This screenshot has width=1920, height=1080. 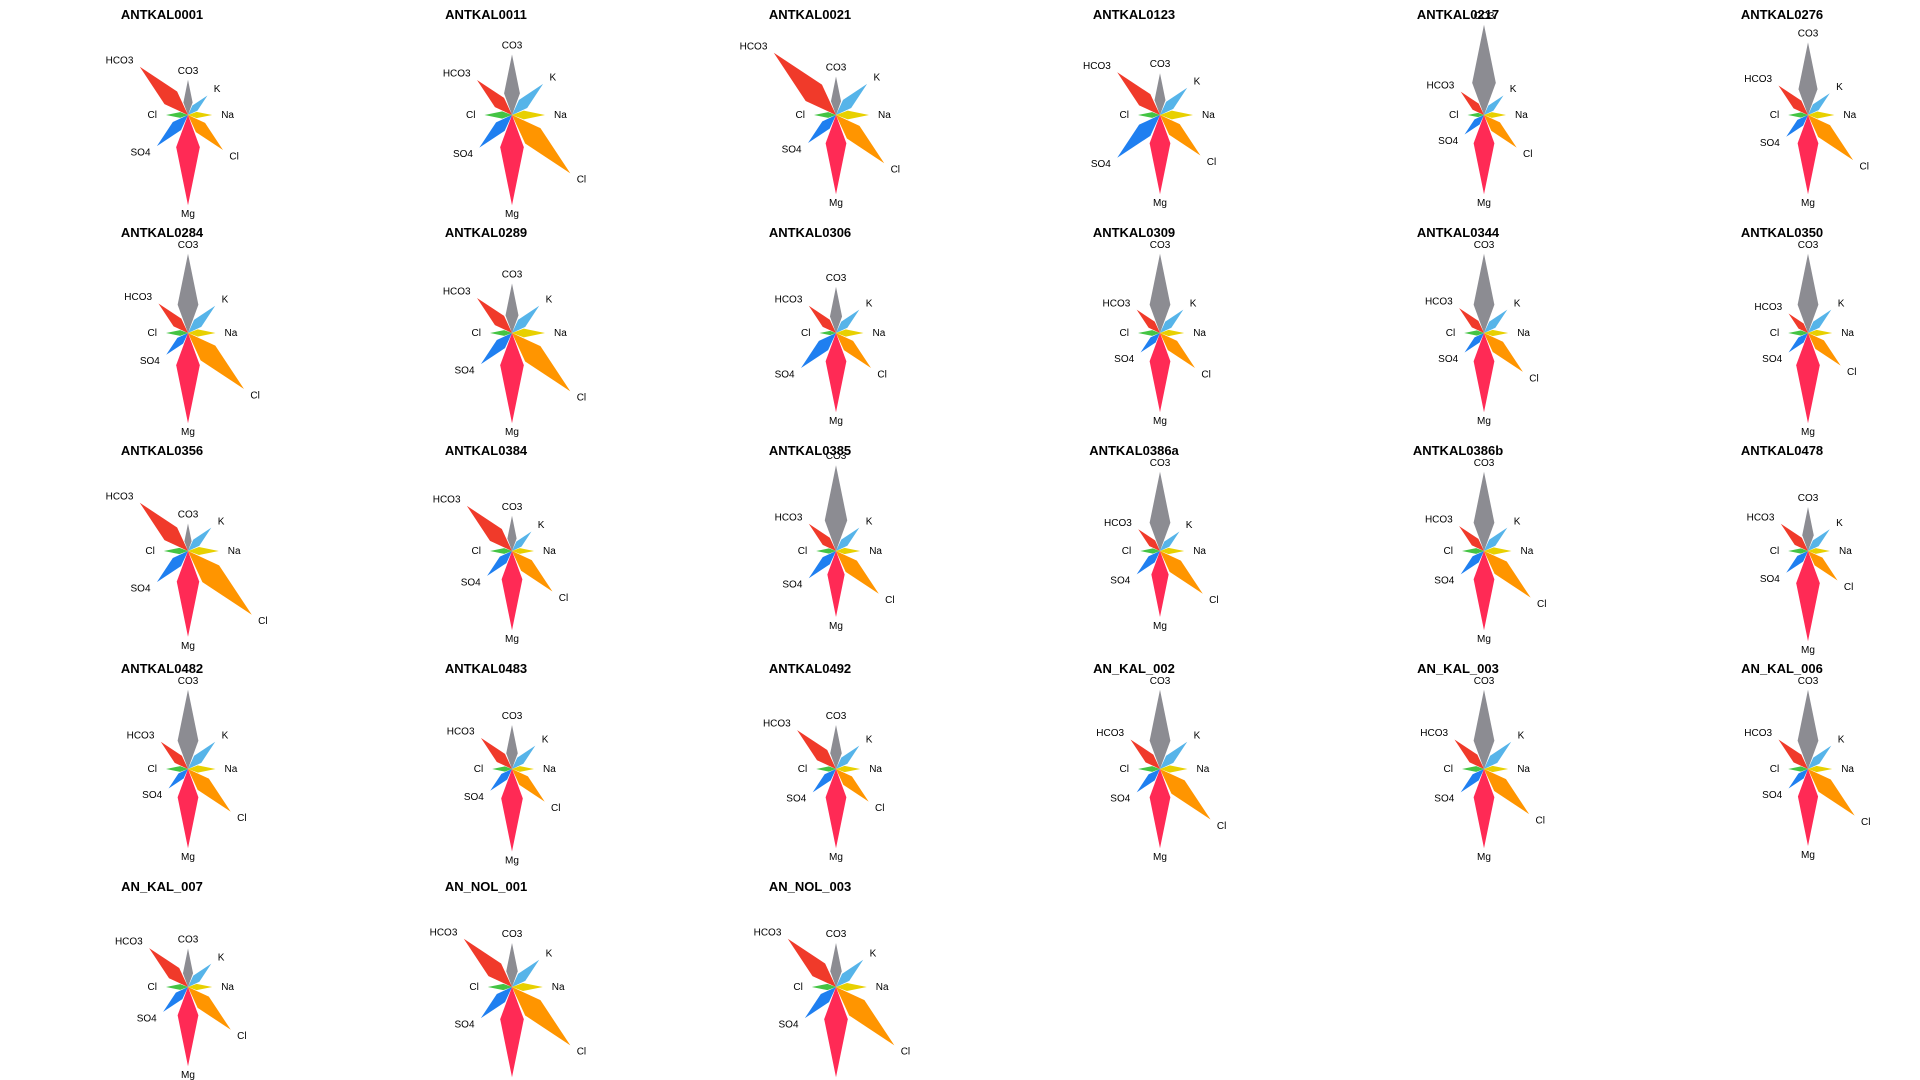 I want to click on panel-title: AN_KAL_003, so click(x=1458, y=668).